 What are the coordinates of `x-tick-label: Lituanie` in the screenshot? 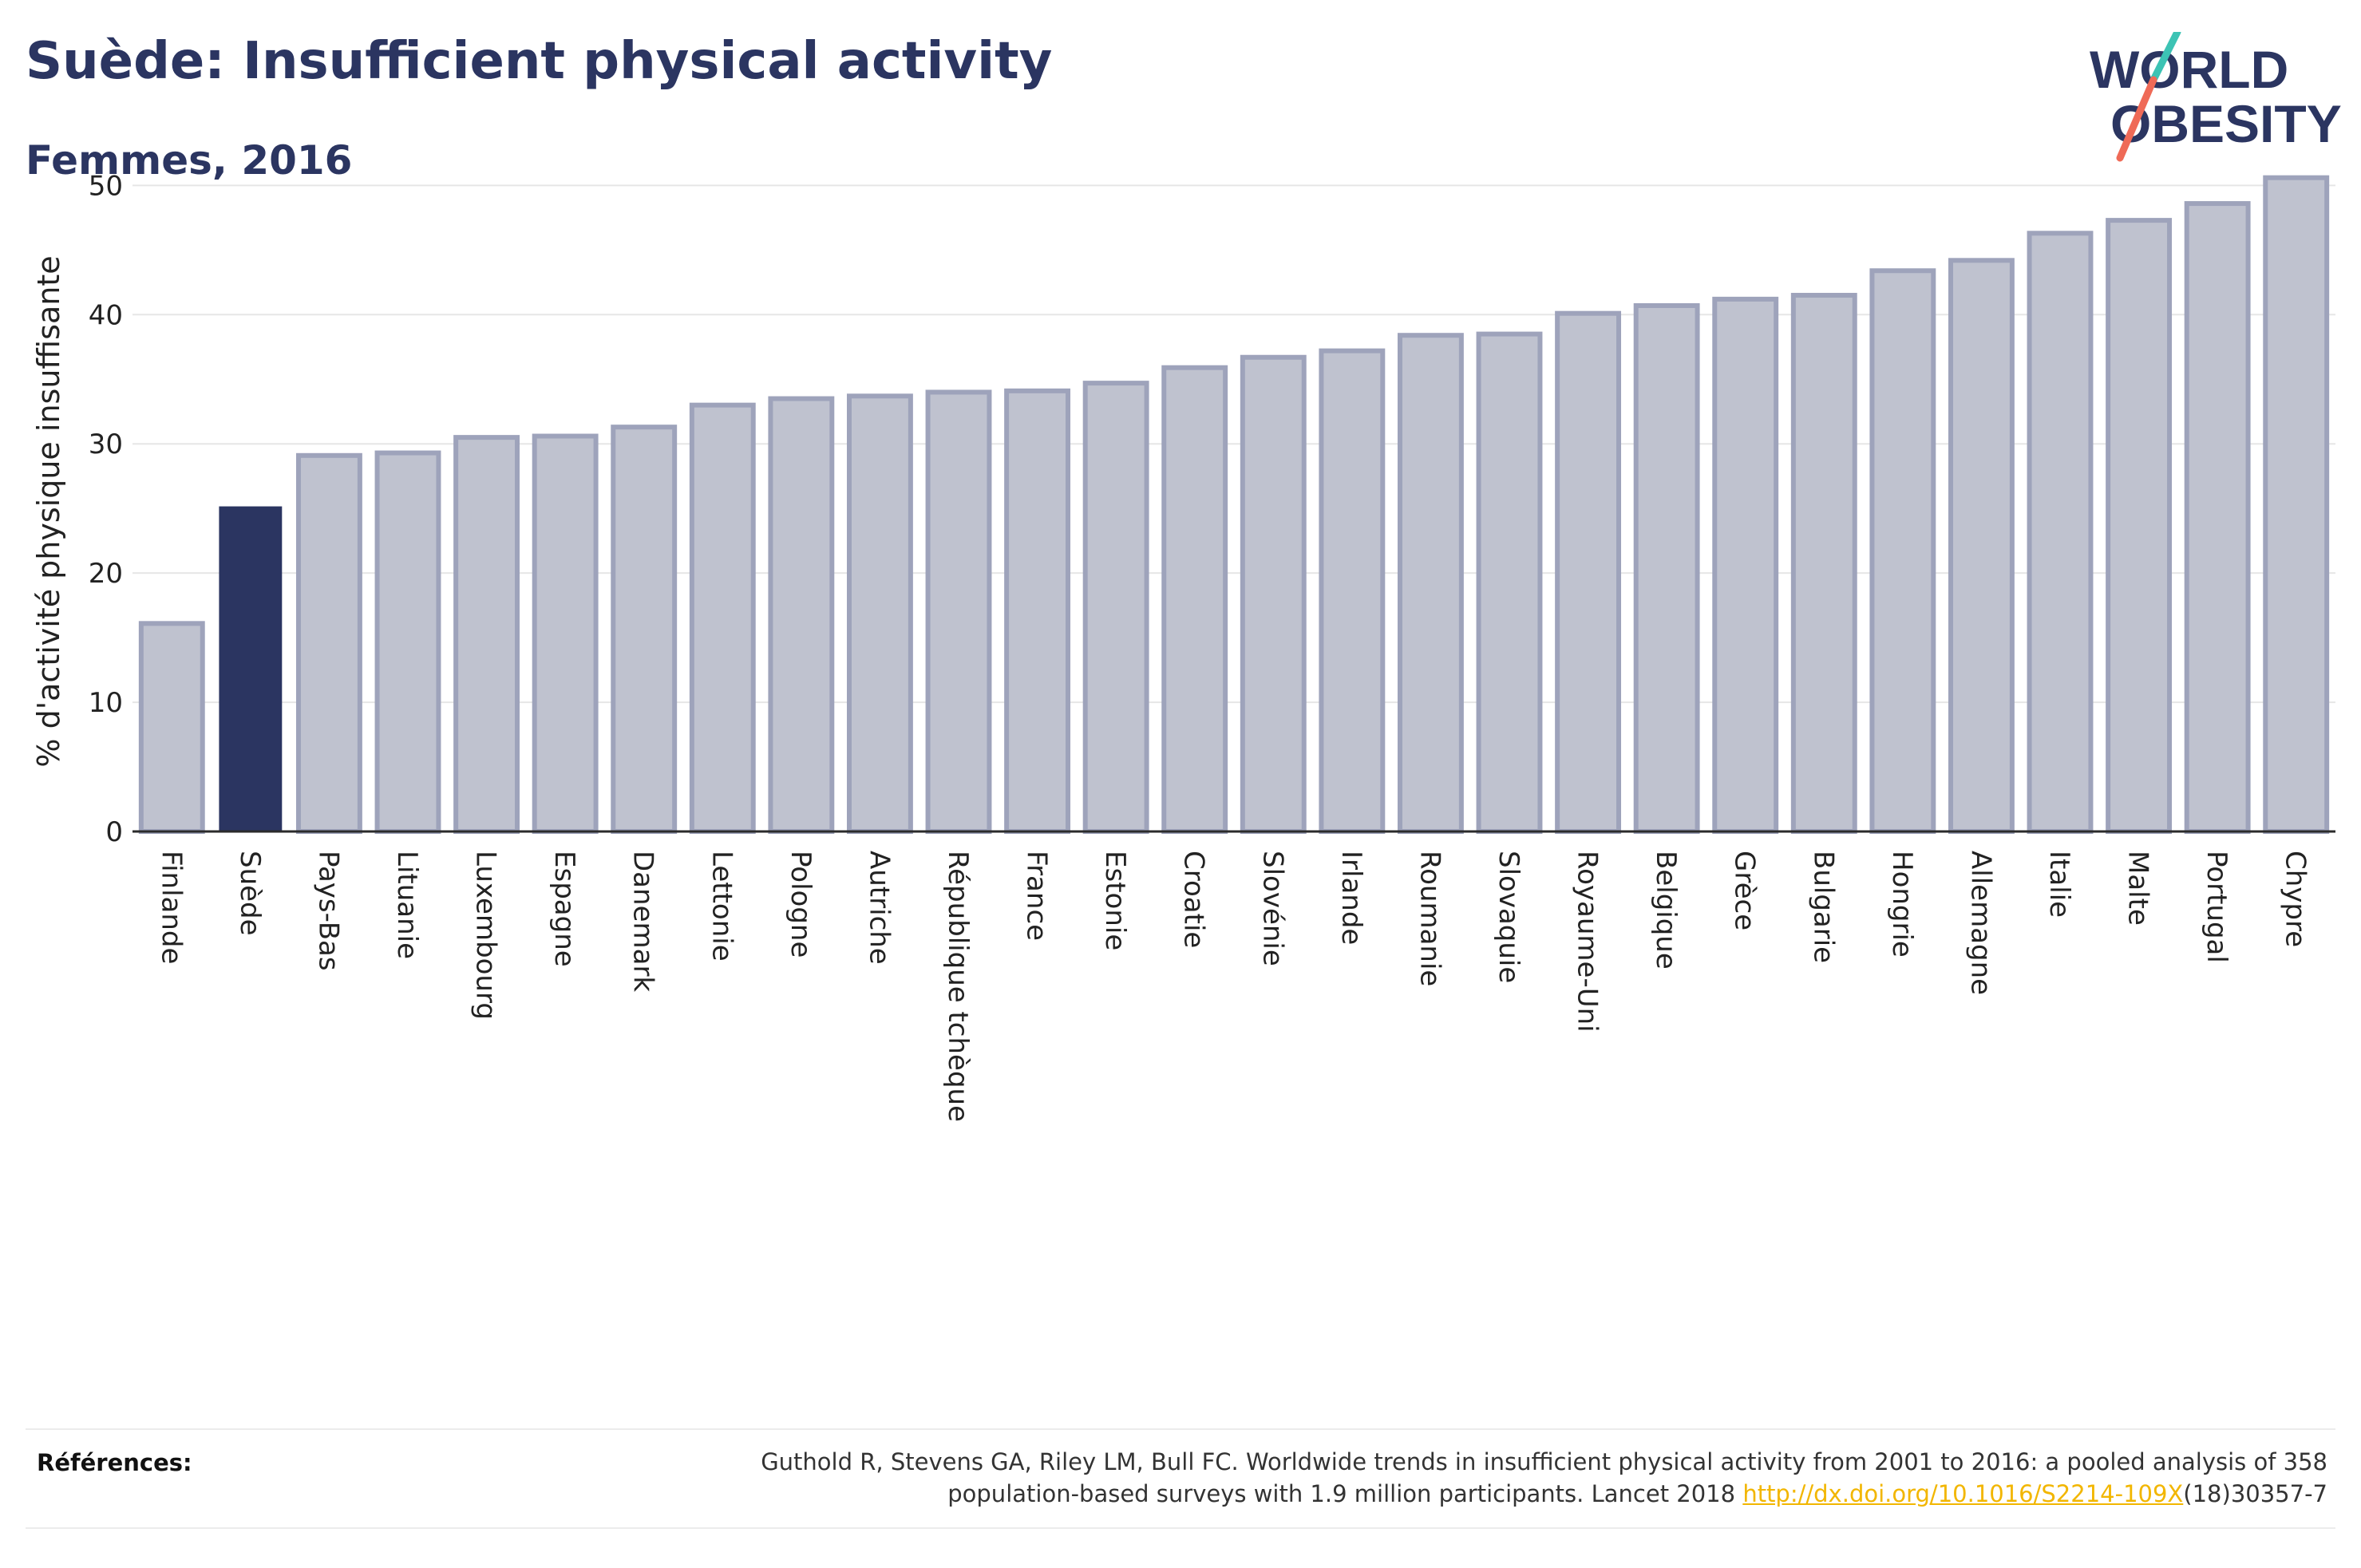 It's located at (407, 905).